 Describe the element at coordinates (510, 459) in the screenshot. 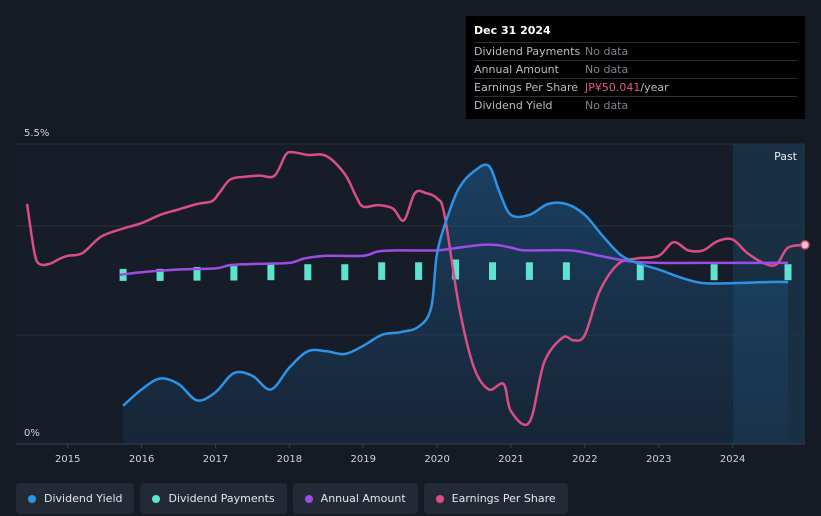

I see `x-tick-label: 2021` at that location.